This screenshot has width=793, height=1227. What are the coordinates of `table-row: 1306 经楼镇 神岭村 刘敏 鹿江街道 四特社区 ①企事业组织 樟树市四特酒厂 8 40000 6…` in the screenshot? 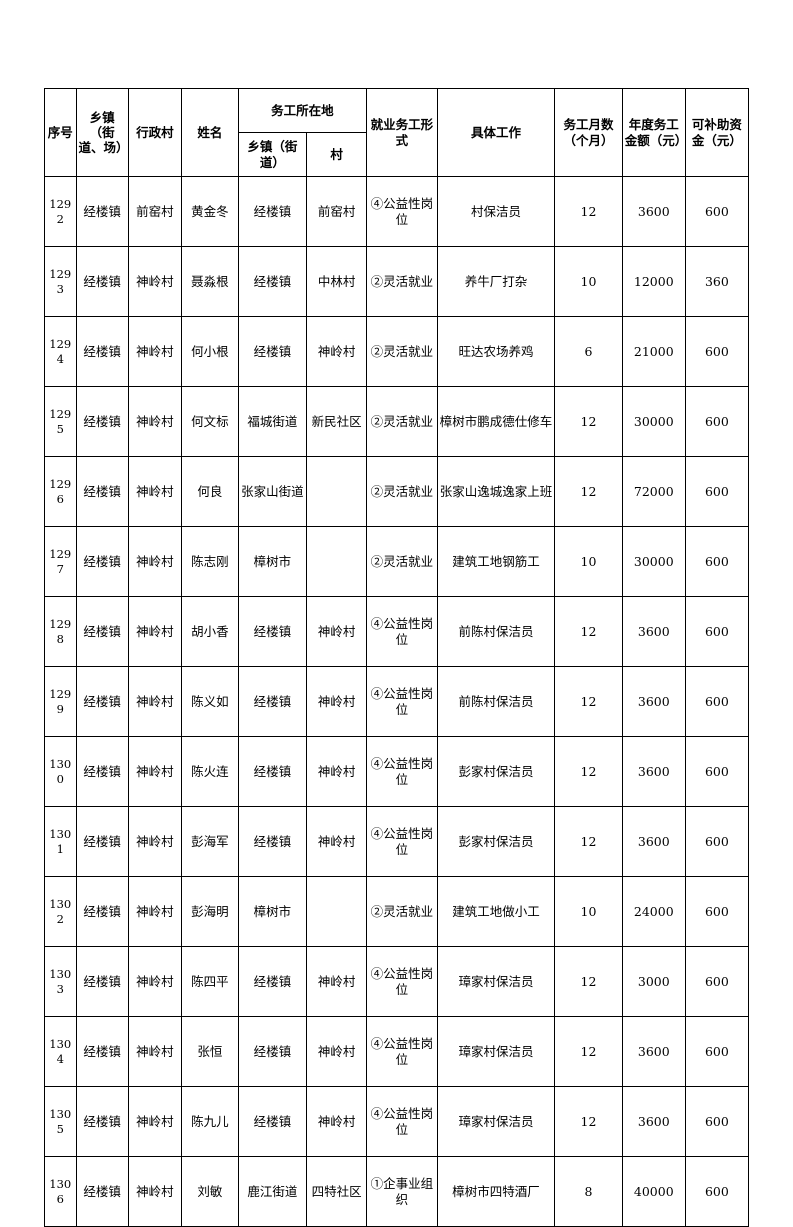 It's located at (397, 1191).